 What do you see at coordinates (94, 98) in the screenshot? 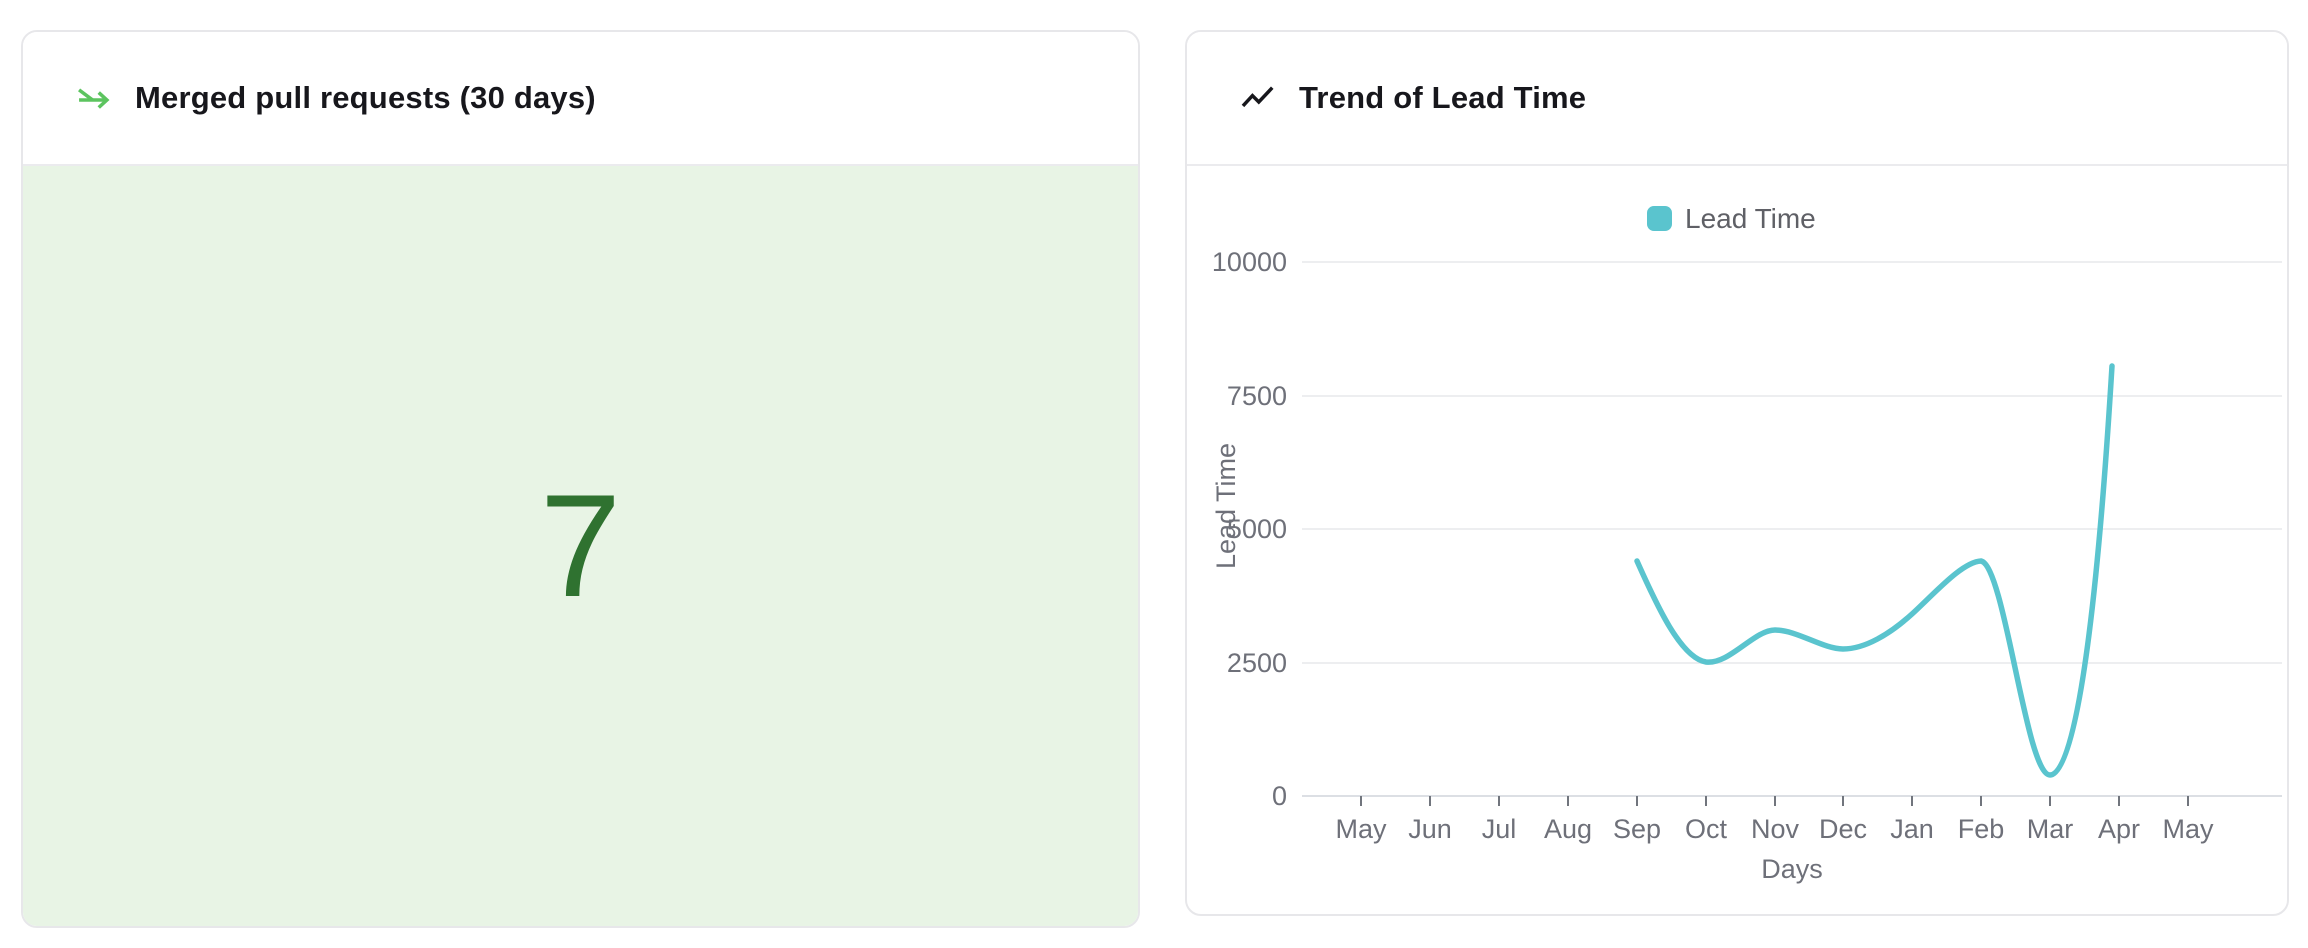
I see `git-merge-icon` at bounding box center [94, 98].